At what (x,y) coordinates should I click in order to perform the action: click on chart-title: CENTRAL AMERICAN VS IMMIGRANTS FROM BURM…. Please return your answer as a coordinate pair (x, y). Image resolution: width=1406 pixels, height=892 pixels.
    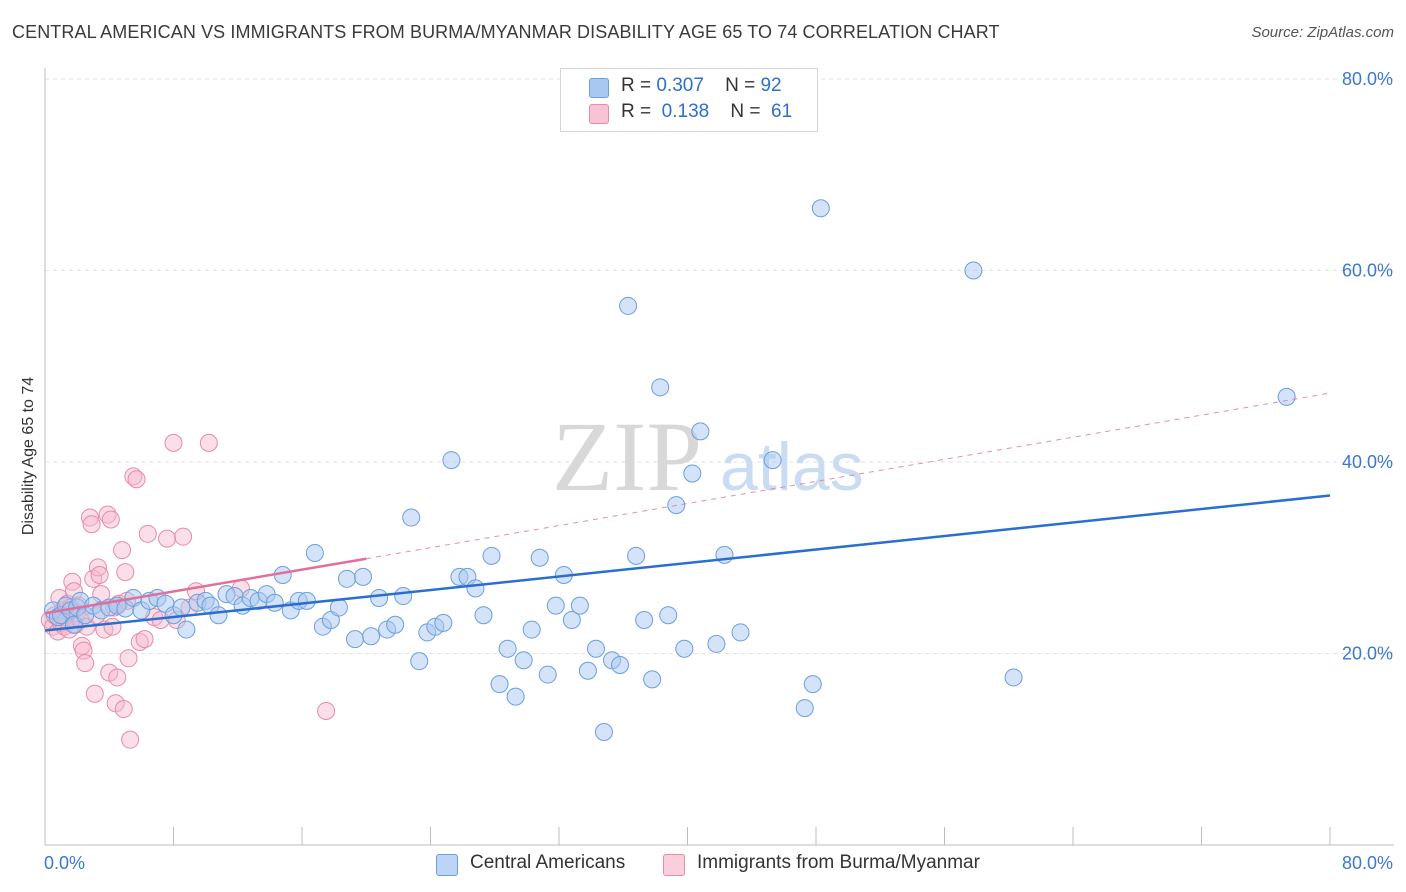
    Looking at the image, I should click on (506, 32).